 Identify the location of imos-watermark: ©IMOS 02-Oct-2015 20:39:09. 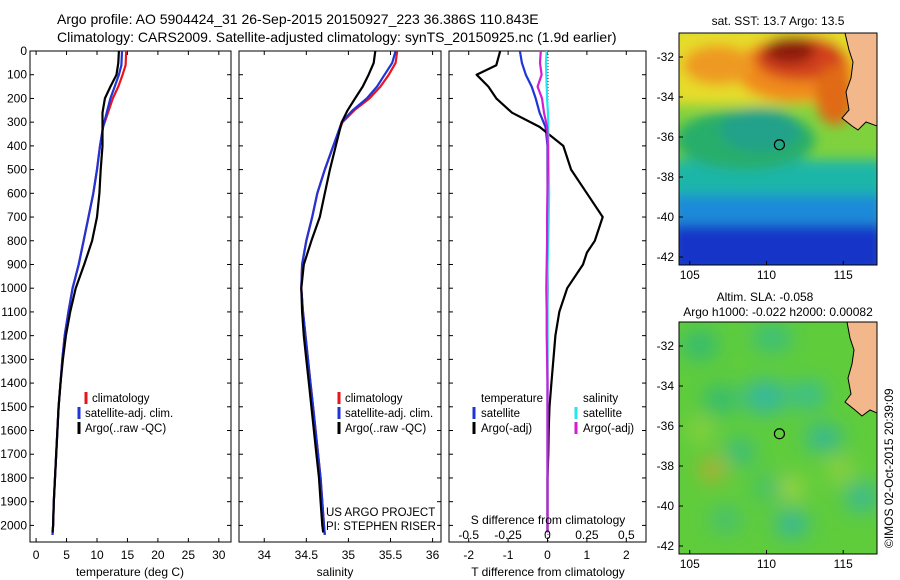
(889, 468).